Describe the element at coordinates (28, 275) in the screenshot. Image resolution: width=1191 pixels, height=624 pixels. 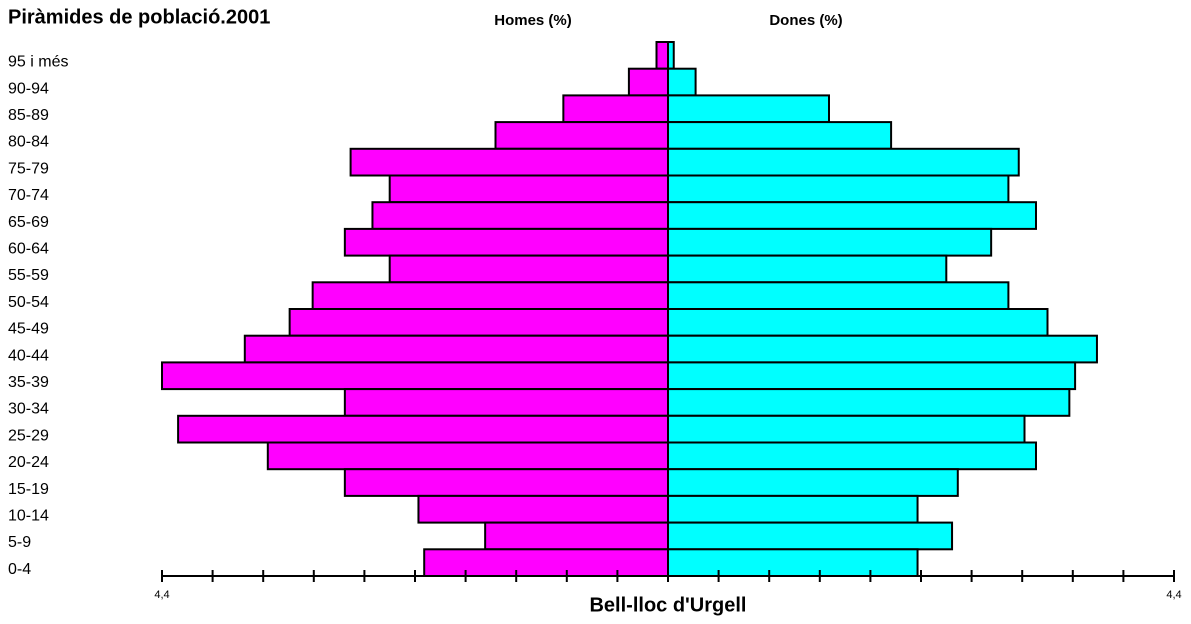
I see `y-tick-label: 55-59` at that location.